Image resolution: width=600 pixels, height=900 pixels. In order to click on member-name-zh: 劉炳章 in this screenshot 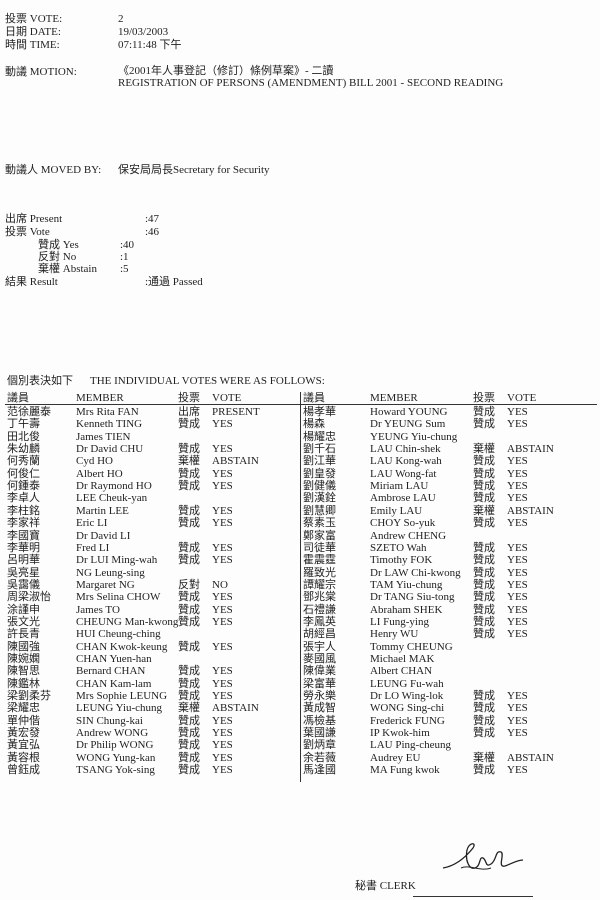, I will do `click(319, 745)`.